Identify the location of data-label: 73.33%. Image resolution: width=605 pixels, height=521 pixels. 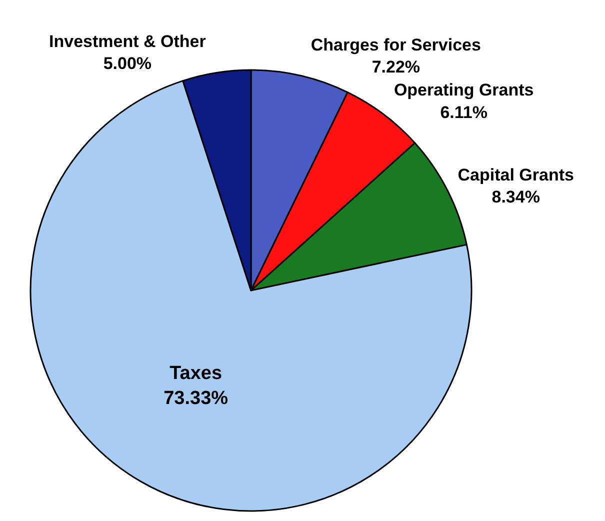
(196, 398).